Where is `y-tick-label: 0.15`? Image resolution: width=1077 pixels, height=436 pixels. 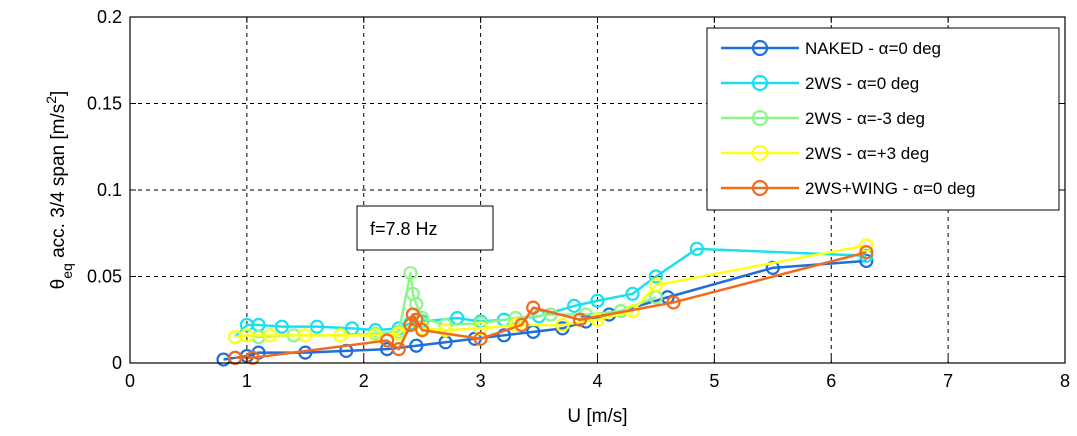
y-tick-label: 0.15 is located at coordinates (104, 104).